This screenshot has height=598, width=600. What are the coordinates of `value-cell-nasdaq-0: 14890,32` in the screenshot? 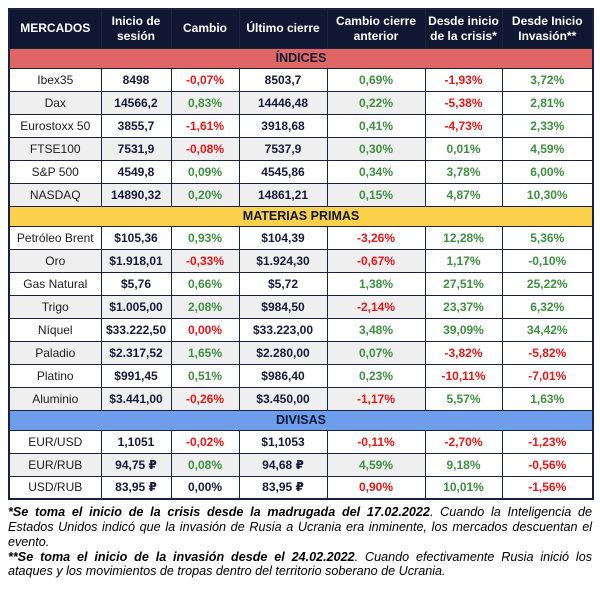 It's located at (136, 194).